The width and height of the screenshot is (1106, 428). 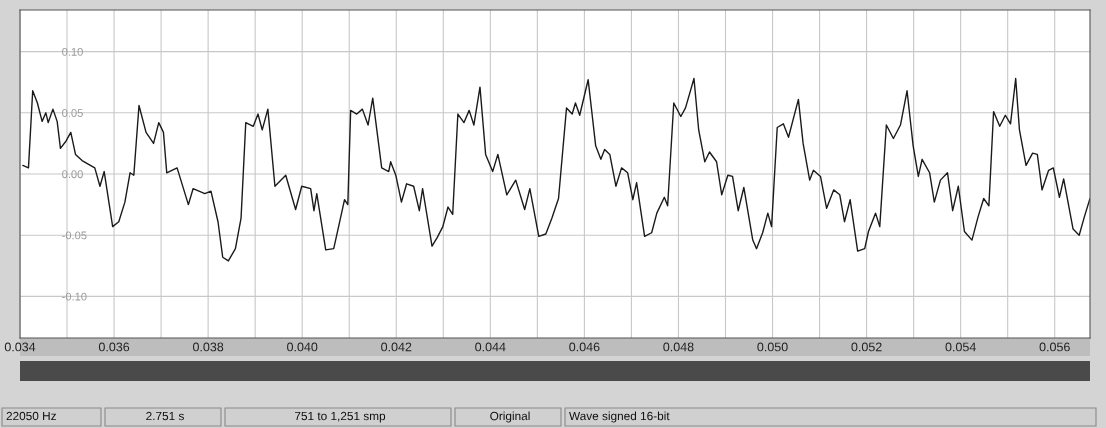 I want to click on text: Original, so click(x=510, y=417).